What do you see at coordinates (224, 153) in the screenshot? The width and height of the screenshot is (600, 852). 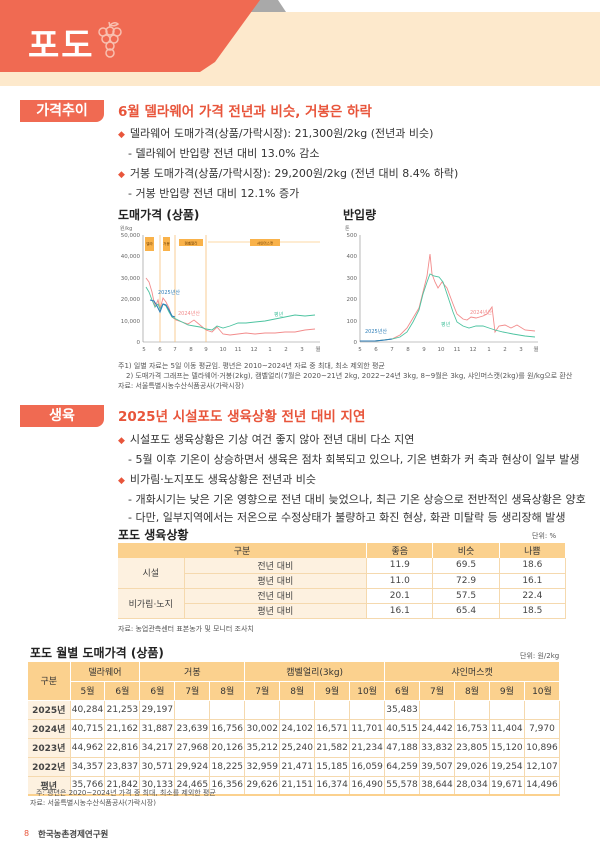 I see `price-sub-1: - 델라웨어 반입량 전년 대비 13.0% 감소` at bounding box center [224, 153].